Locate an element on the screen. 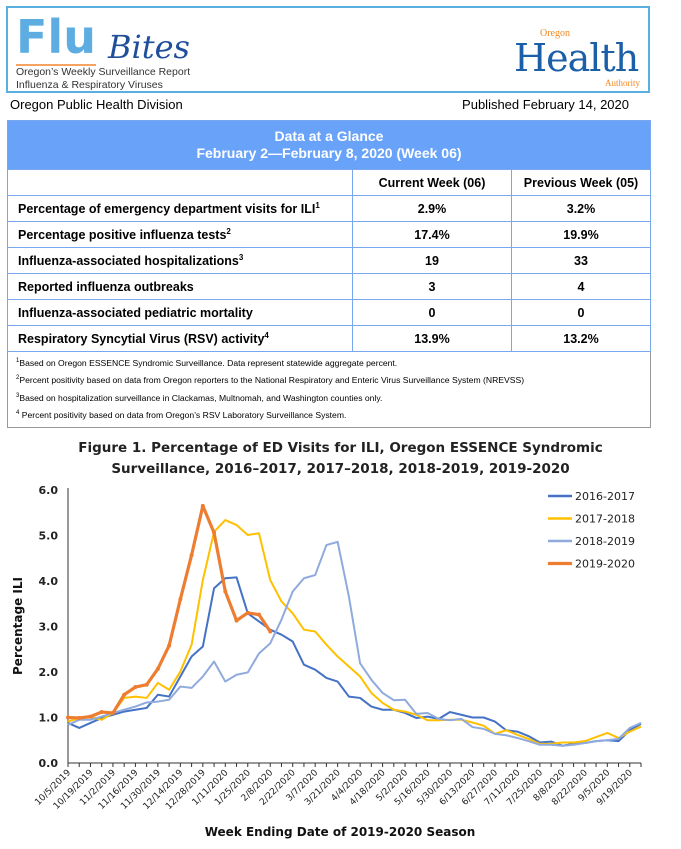 Image resolution: width=681 pixels, height=849 pixels. oha-logo-bottom: Authority is located at coordinates (622, 83).